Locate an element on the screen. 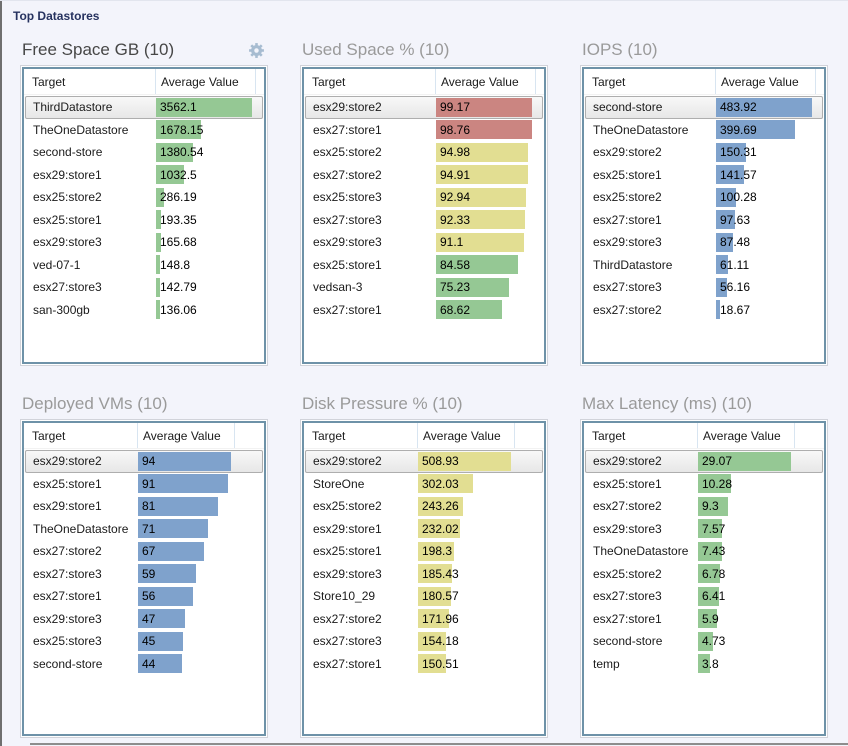  table-row: ved-07-1 148.8 is located at coordinates (144, 265).